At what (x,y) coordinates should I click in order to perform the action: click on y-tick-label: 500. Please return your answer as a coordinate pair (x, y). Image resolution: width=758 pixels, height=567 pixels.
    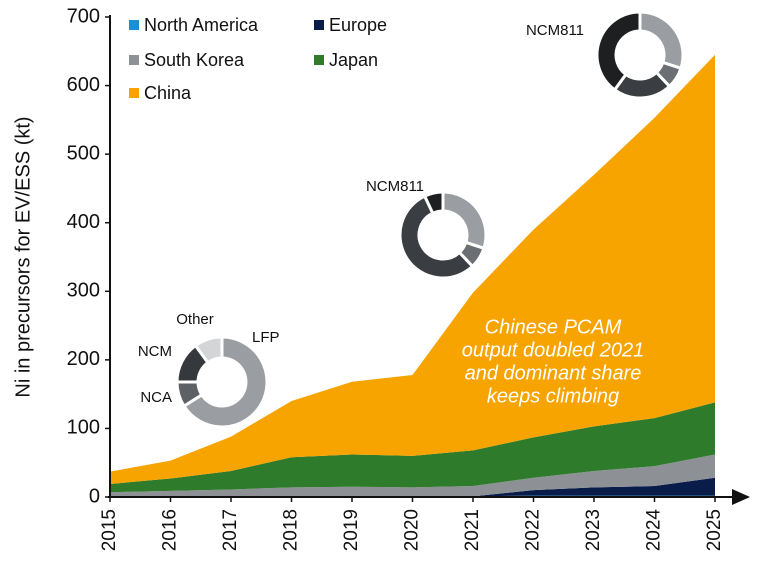
    Looking at the image, I should click on (83, 153).